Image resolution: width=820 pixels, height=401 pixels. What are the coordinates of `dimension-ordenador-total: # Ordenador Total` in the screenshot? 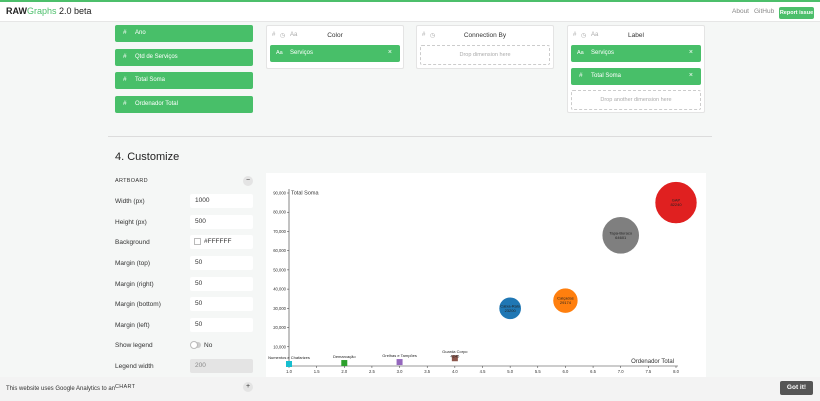 It's located at (184, 104).